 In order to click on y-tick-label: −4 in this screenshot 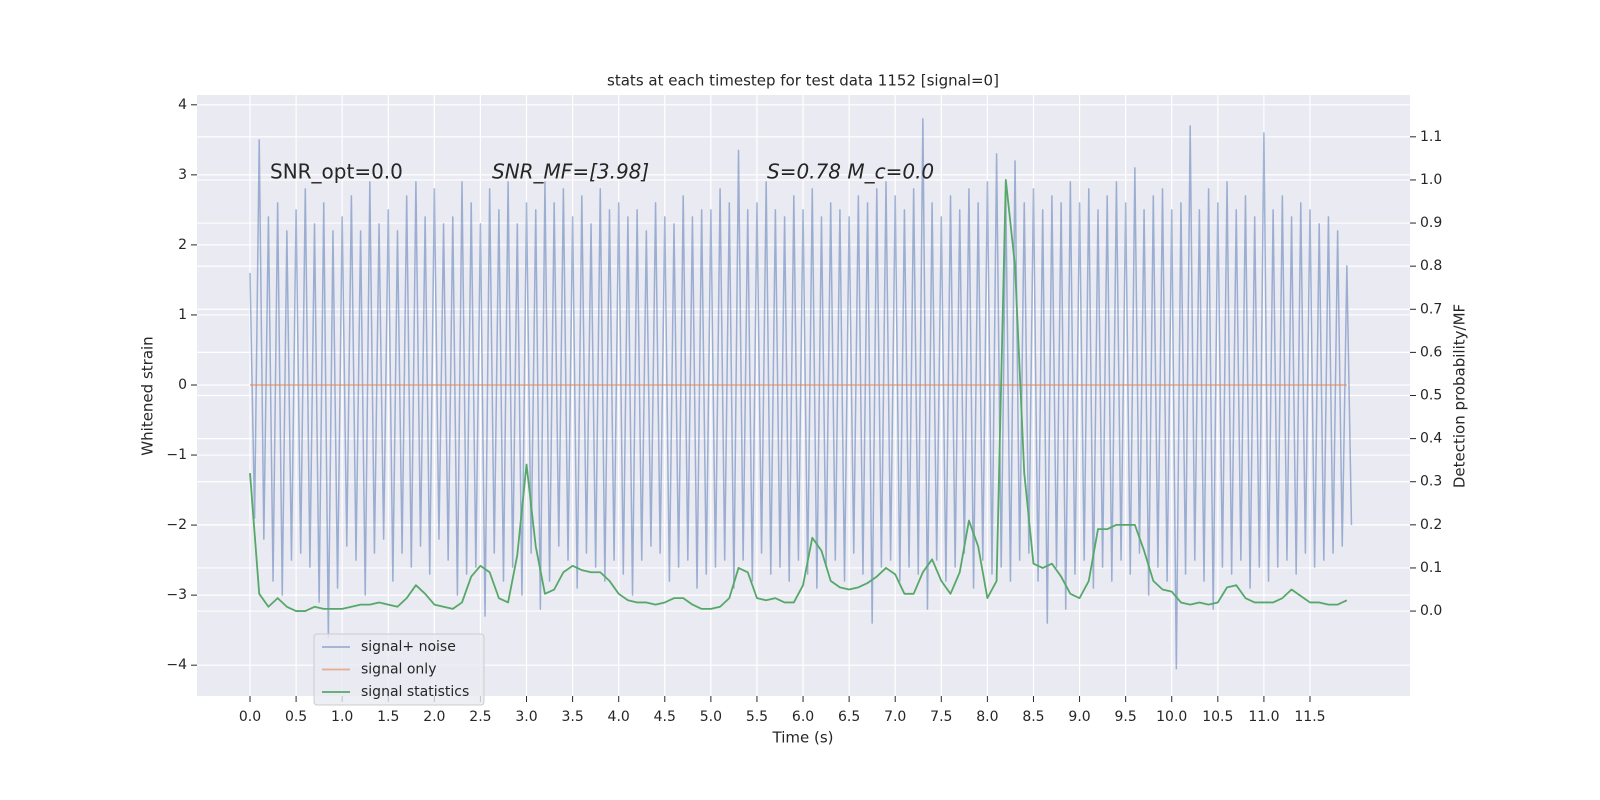, I will do `click(176, 665)`.